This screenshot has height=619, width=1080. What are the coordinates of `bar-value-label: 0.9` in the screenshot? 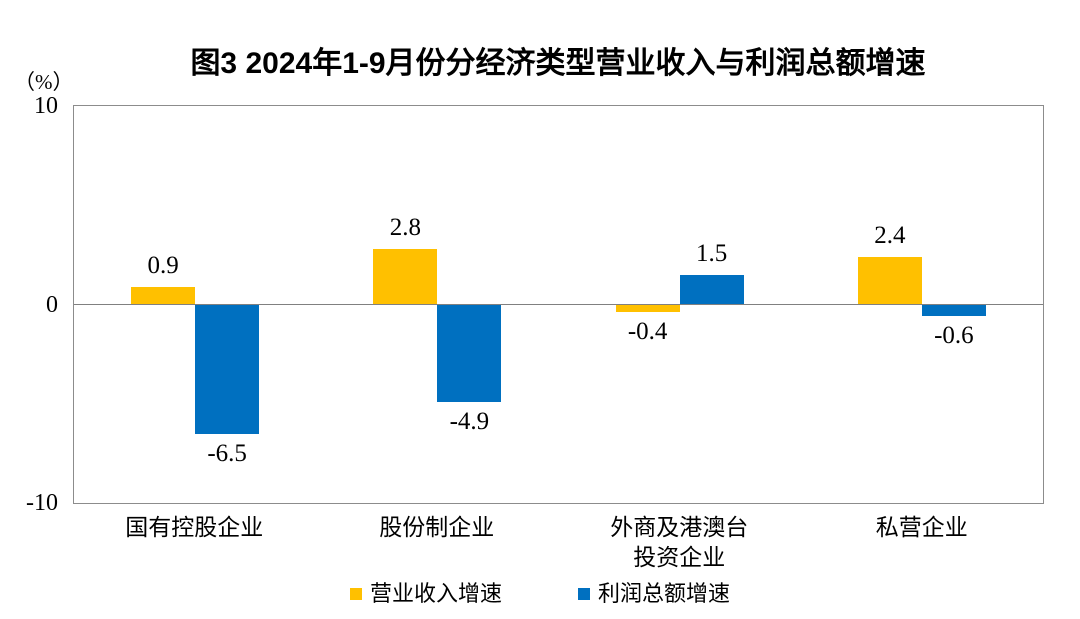 It's located at (163, 265).